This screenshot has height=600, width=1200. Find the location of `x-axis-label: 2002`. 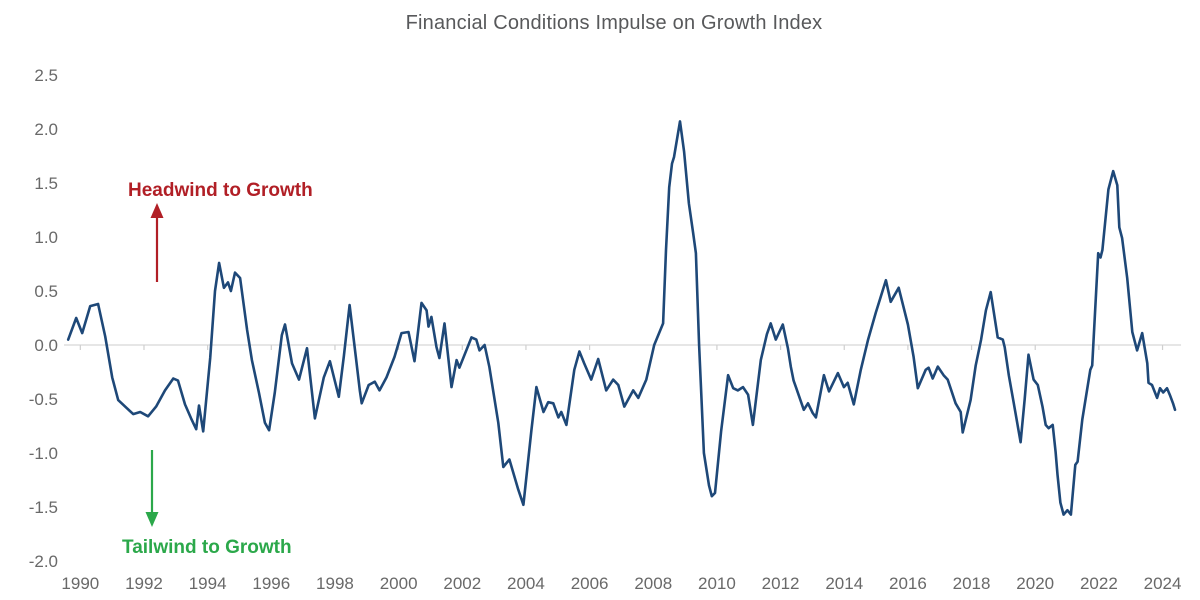

x-axis-label: 2002 is located at coordinates (462, 583).